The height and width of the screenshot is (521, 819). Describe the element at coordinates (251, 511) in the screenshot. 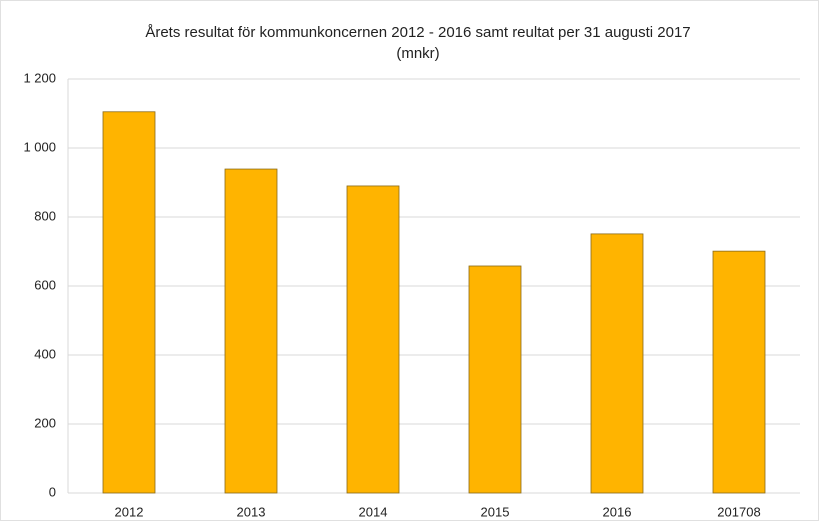

I see `x-tick-label: 2013` at that location.